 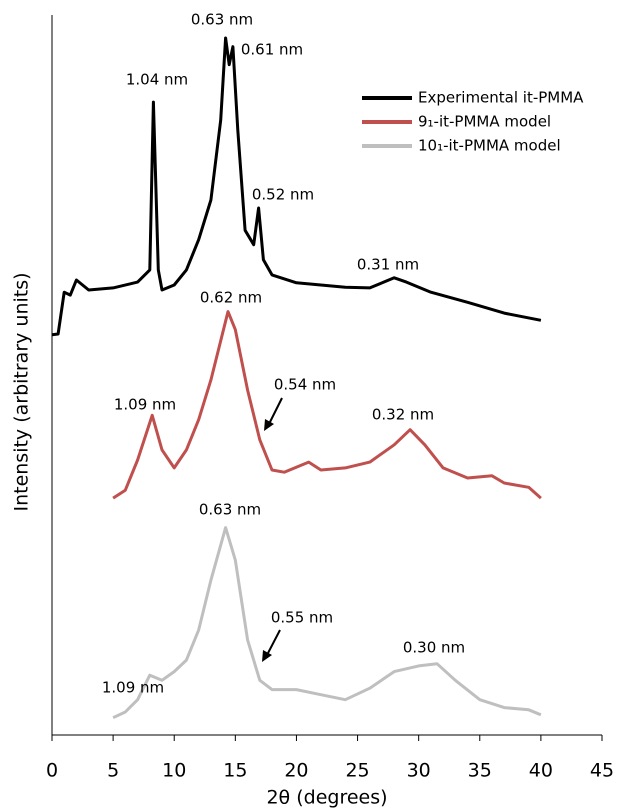 I want to click on annotation: 1.04 nm, so click(x=157, y=80).